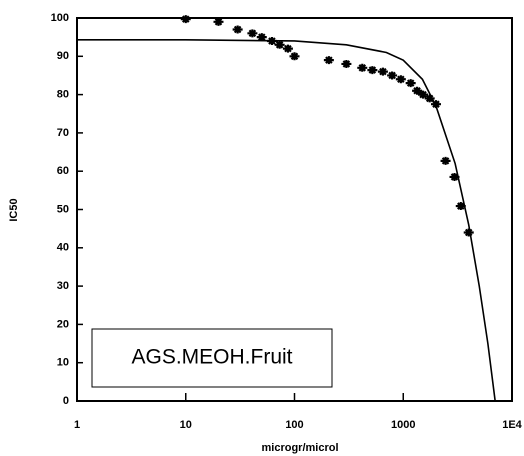 The height and width of the screenshot is (456, 524). Describe the element at coordinates (512, 425) in the screenshot. I see `x-tick-label: 1E4` at that location.